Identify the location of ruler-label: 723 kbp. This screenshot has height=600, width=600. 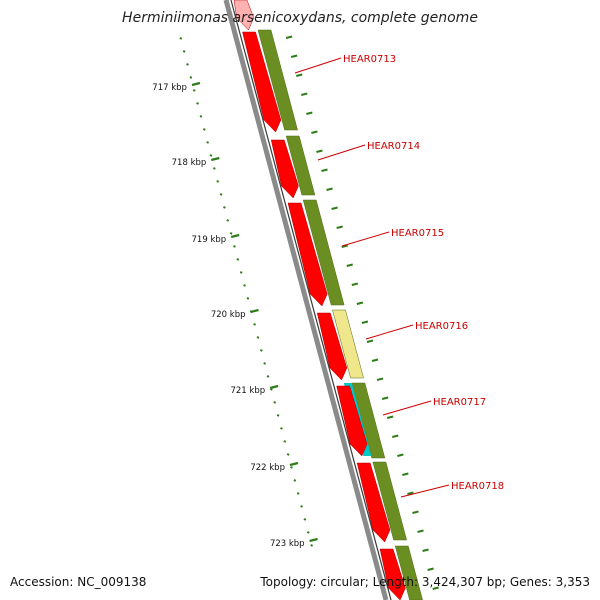
(287, 544).